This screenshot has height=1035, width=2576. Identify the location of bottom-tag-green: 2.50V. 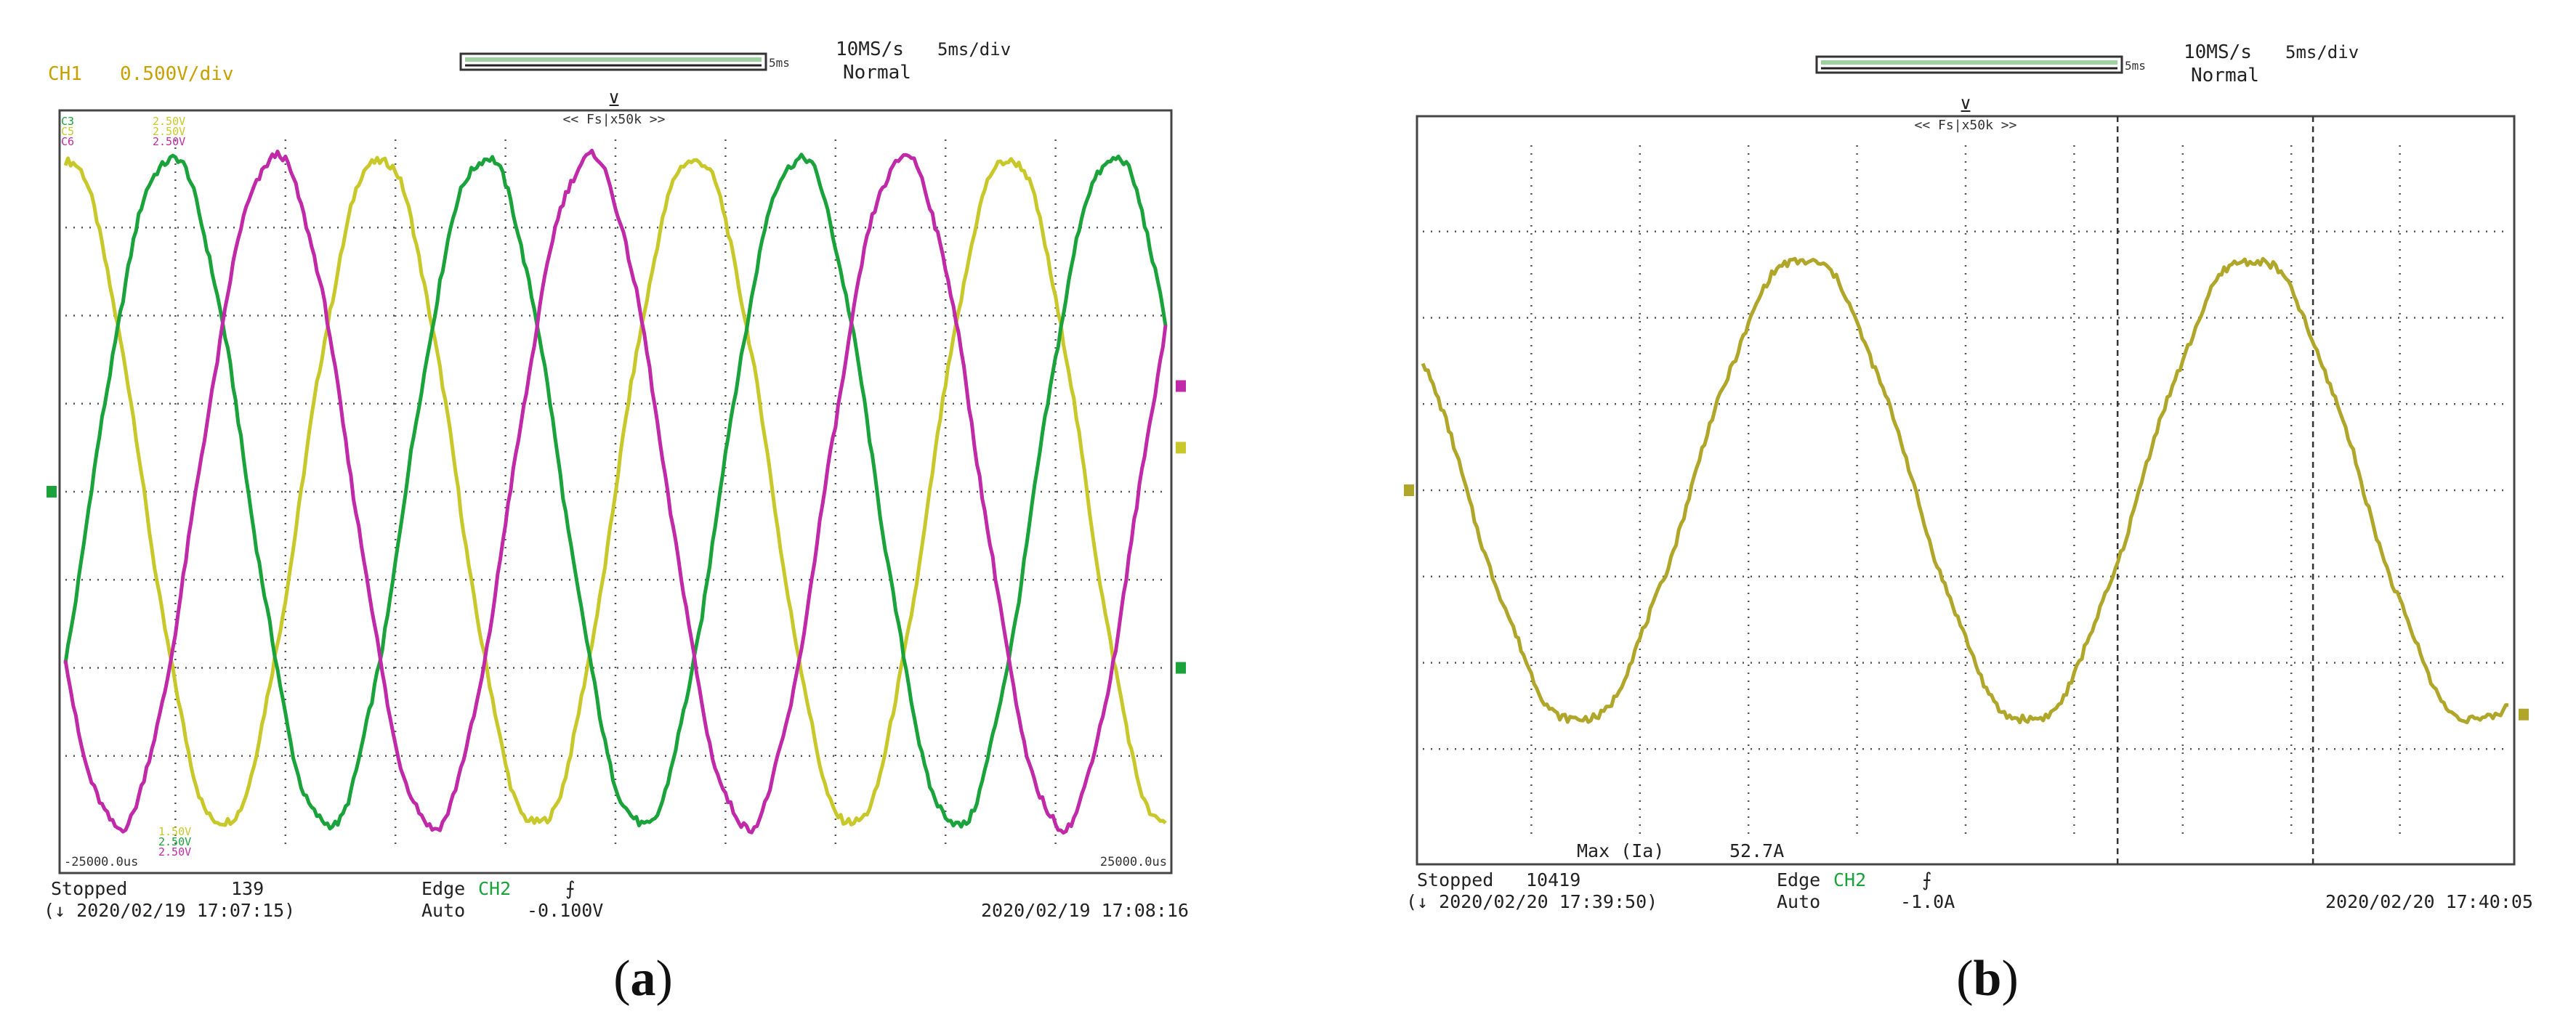
(175, 841).